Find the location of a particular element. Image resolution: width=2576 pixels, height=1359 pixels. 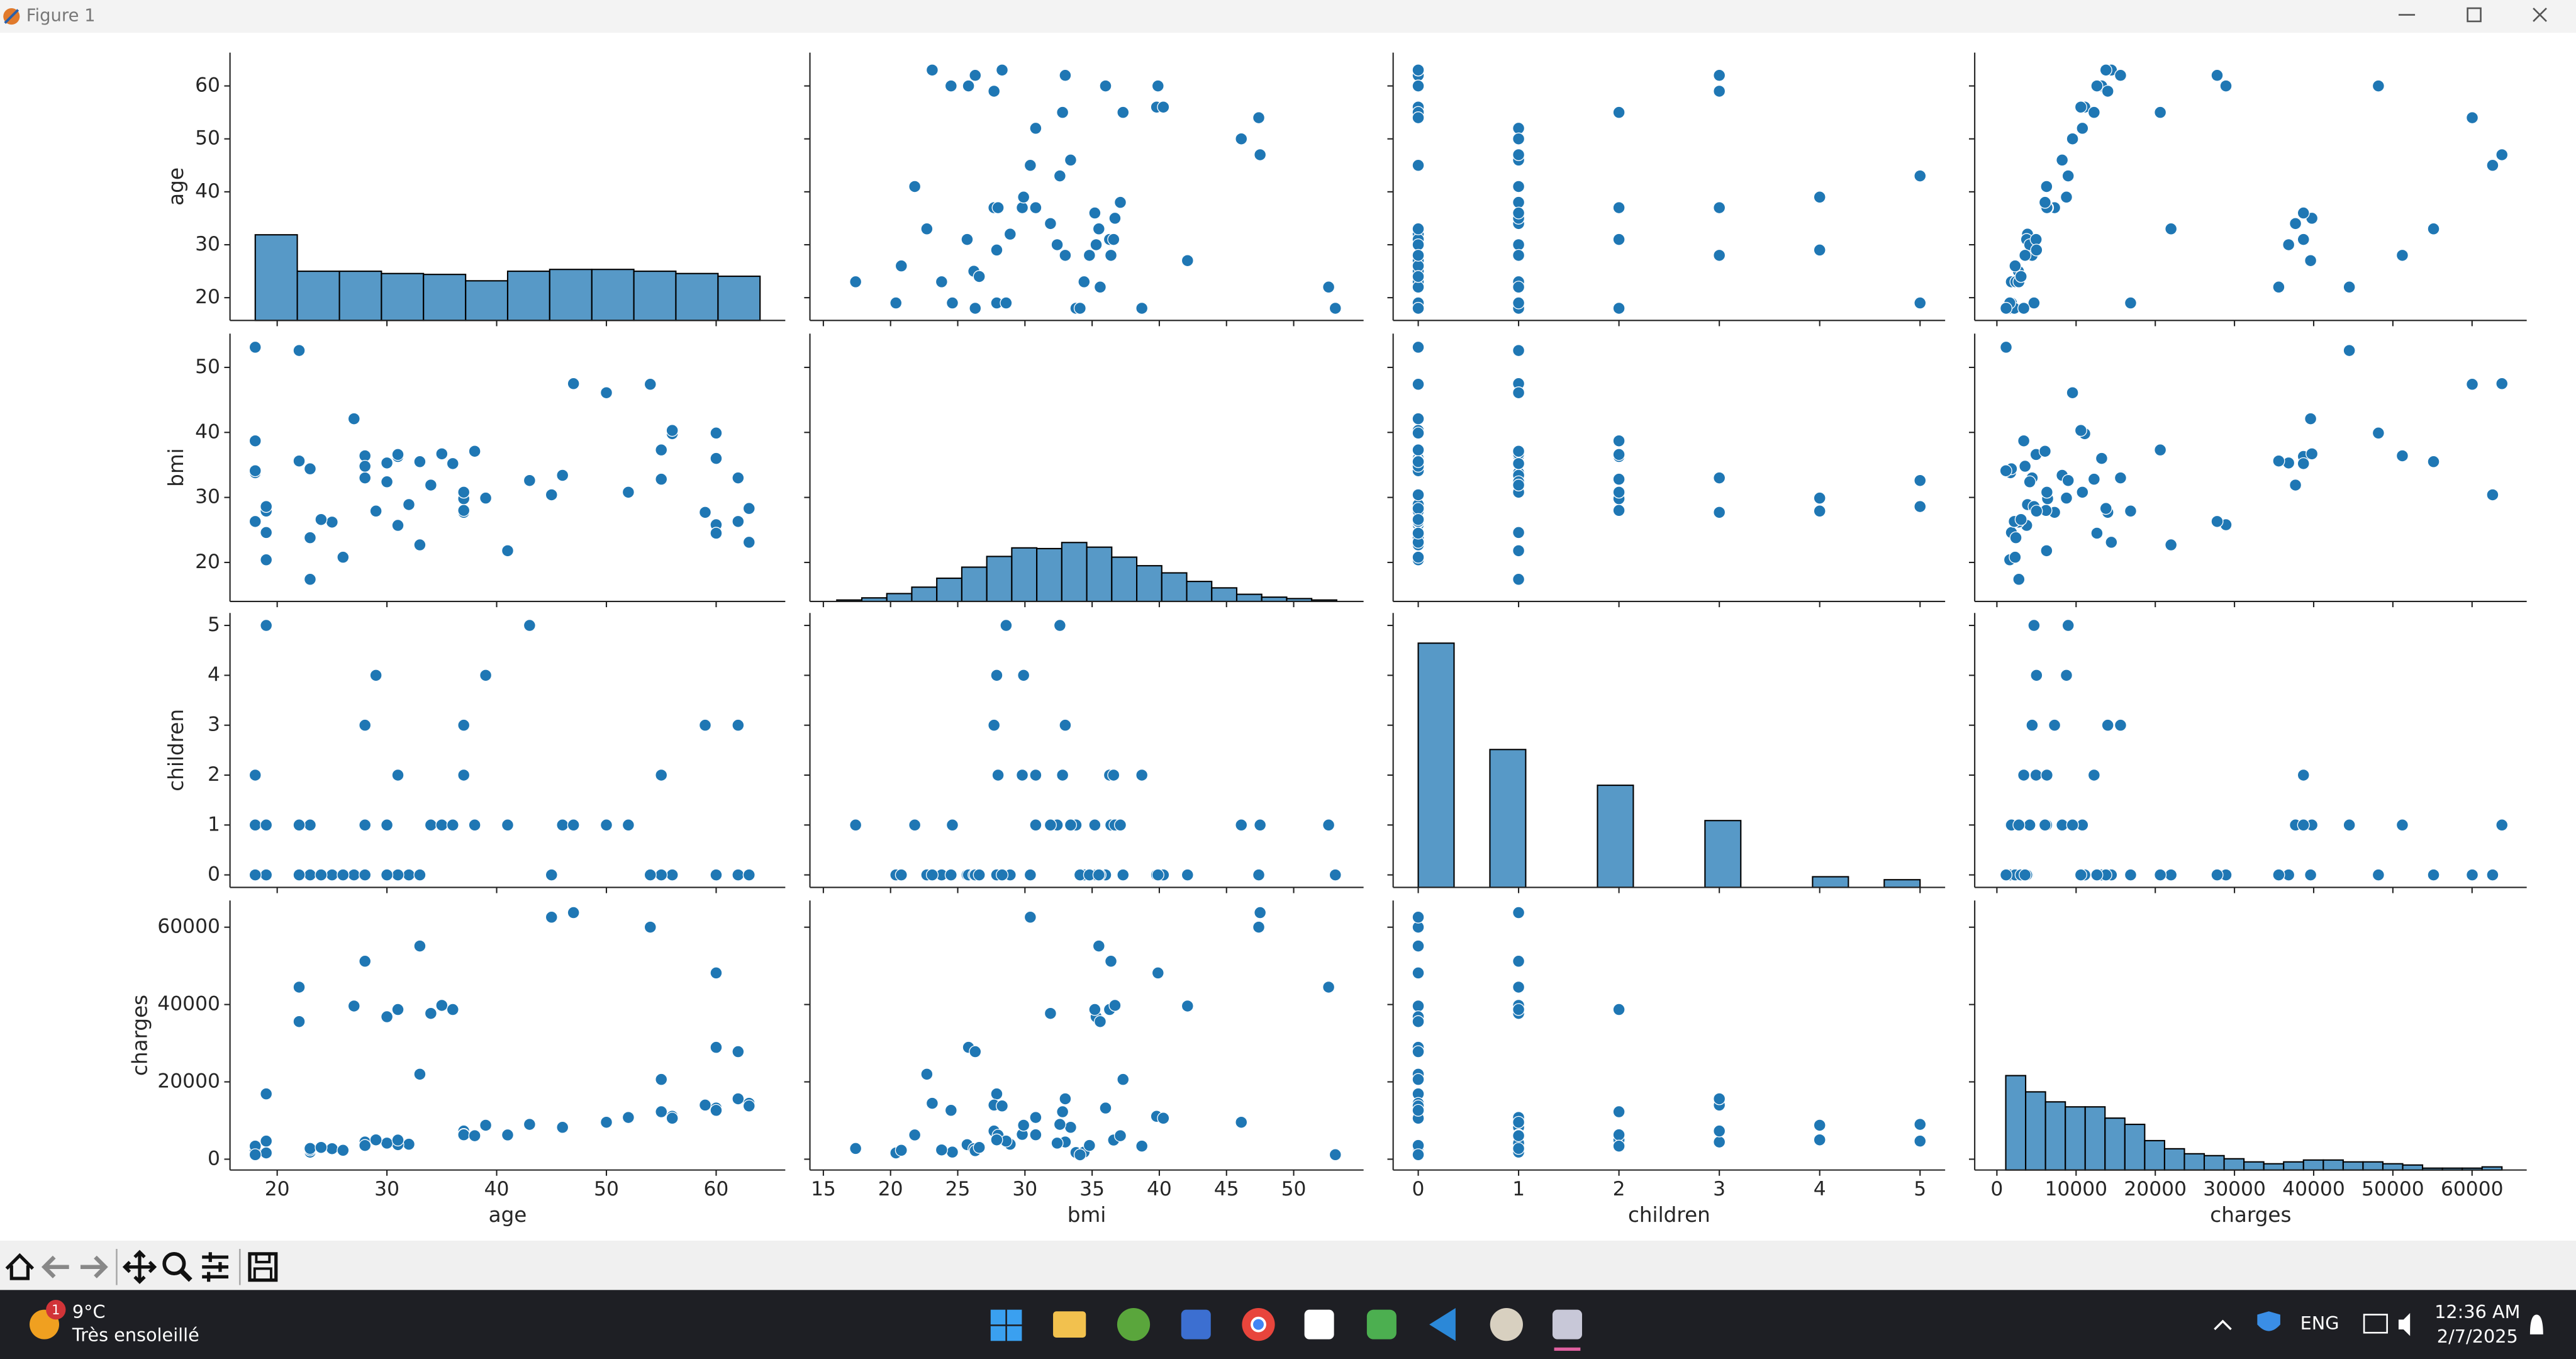

start-button is located at coordinates (1006, 1325).